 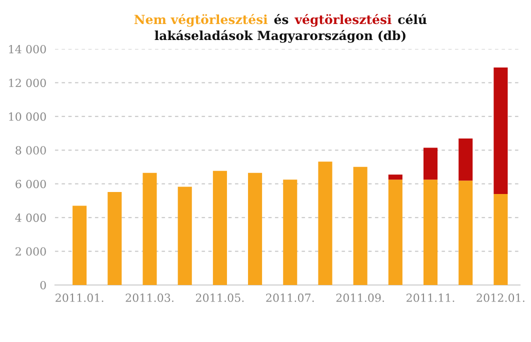 What do you see at coordinates (31, 184) in the screenshot?
I see `y-tick-label: 6 000` at bounding box center [31, 184].